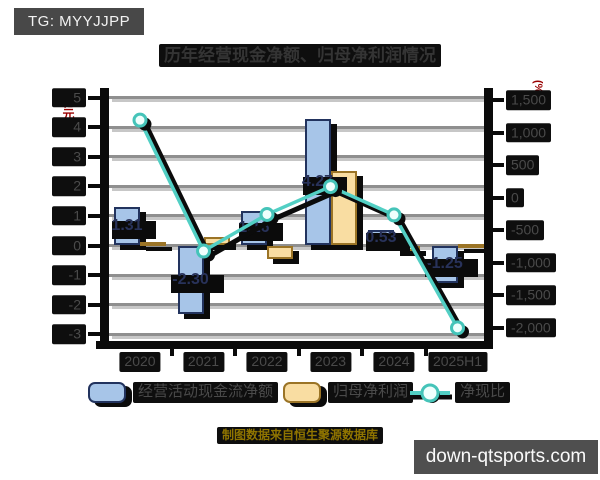  Describe the element at coordinates (127, 226) in the screenshot. I see `bar-value-label: 1.31` at that location.